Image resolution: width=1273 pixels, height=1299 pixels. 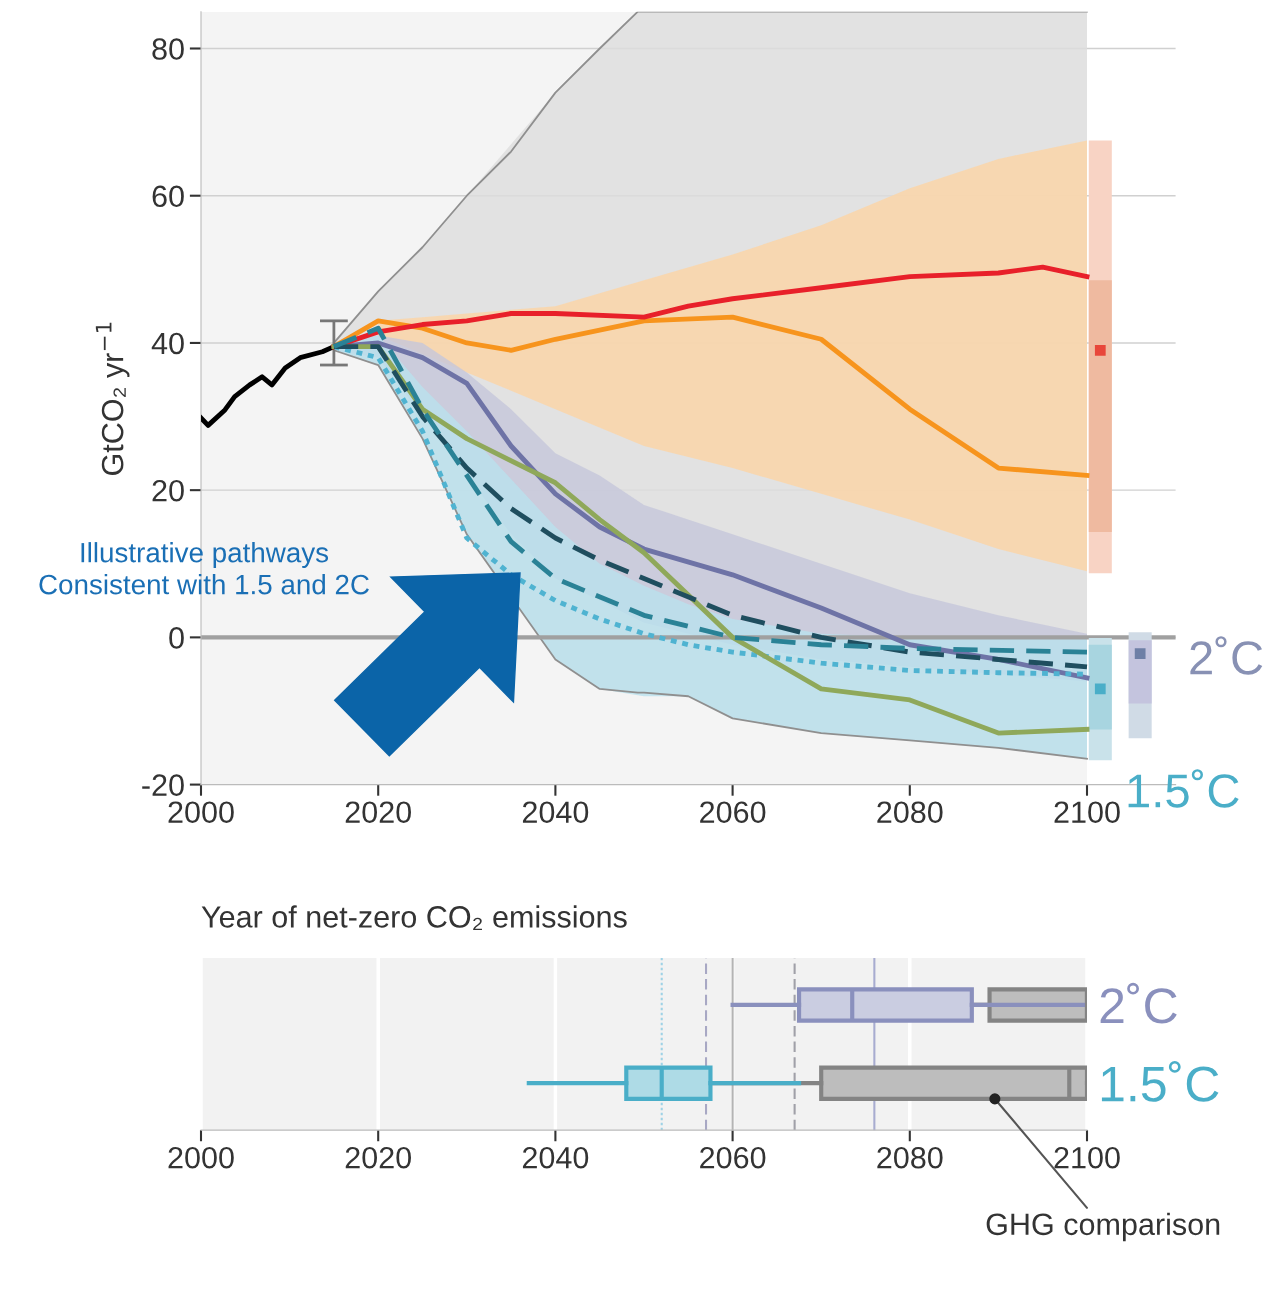 I want to click on annotation: Illustrative pathways Consistent with 1.5 and 2C, so click(x=204, y=568).